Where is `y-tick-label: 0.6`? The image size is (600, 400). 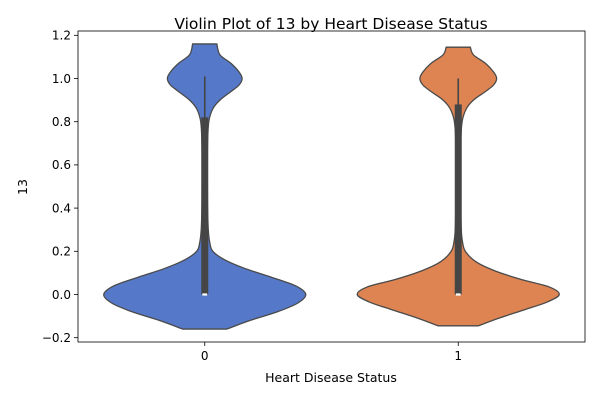 y-tick-label: 0.6 is located at coordinates (61, 165).